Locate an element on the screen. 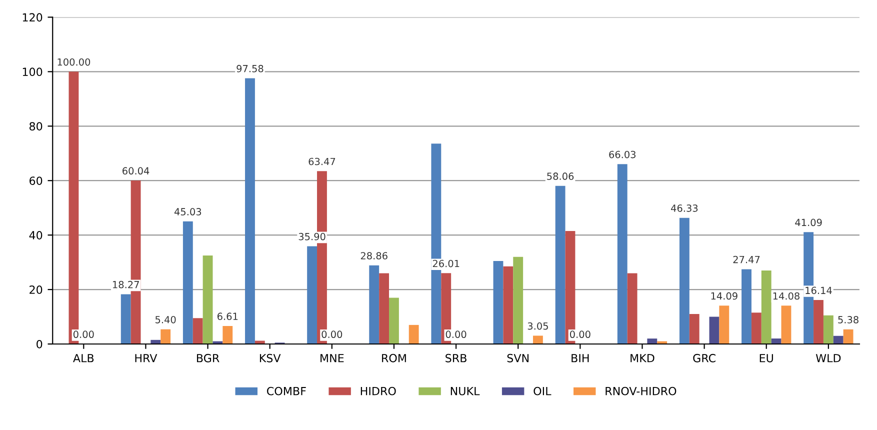  y-tick-label: 60 is located at coordinates (36, 180).